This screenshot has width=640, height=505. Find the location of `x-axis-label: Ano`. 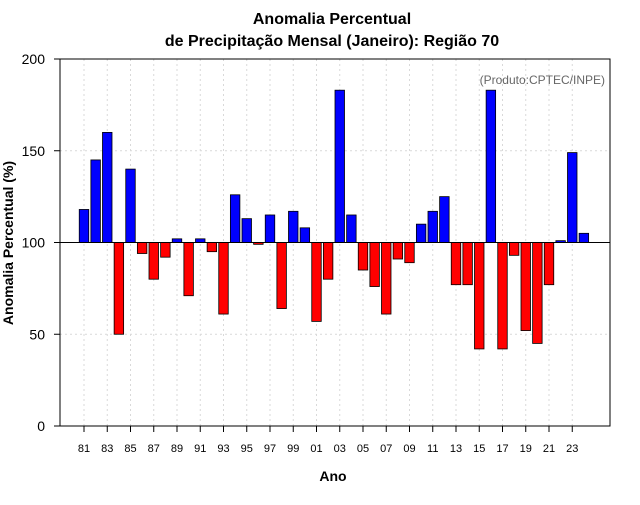

x-axis-label: Ano is located at coordinates (332, 476).